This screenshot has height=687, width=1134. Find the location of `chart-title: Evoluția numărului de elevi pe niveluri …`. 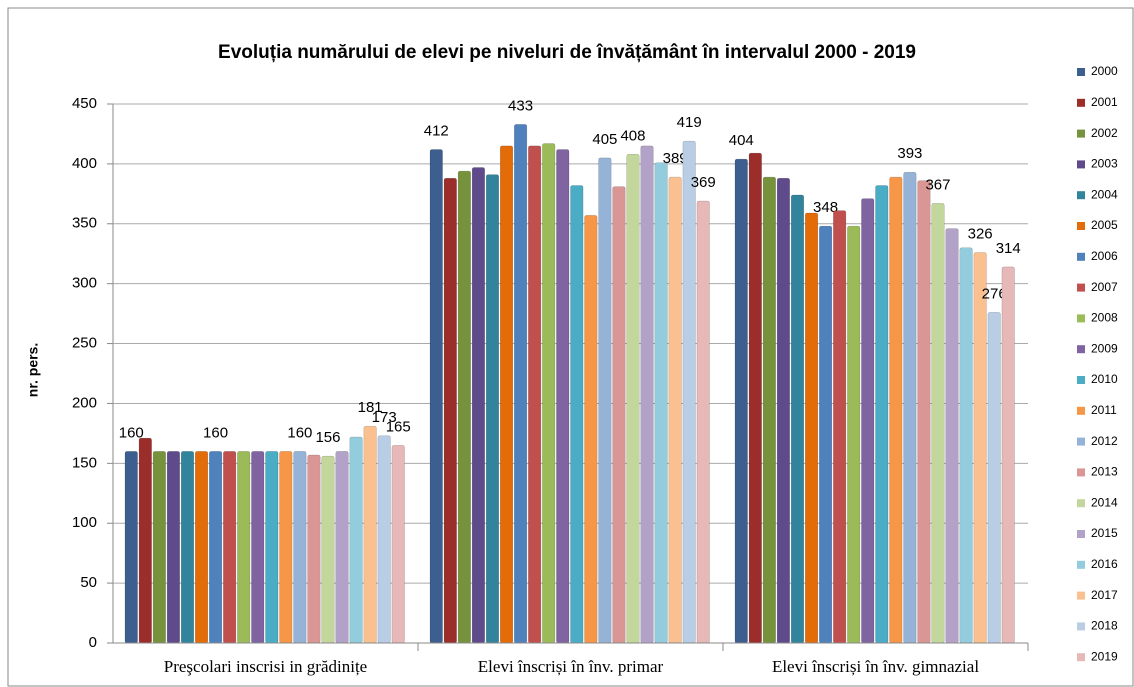

chart-title: Evoluția numărului de elevi pe niveluri … is located at coordinates (567, 52).